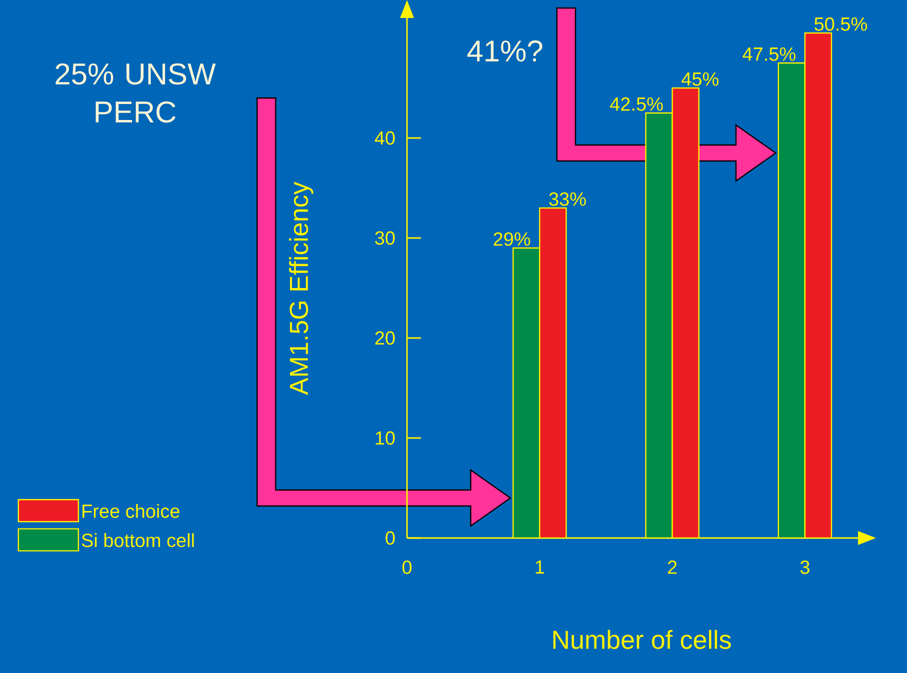 The width and height of the screenshot is (907, 673). I want to click on data-label: 33%, so click(567, 199).